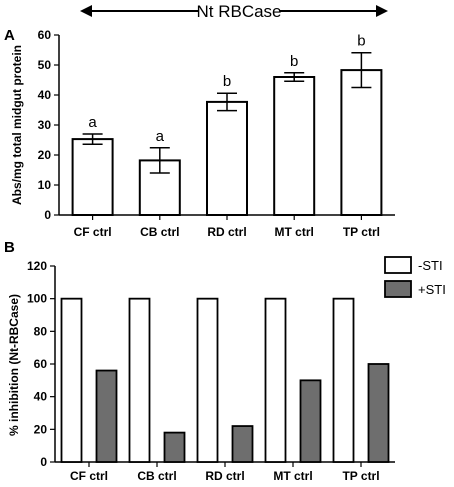  Describe the element at coordinates (45, 65) in the screenshot. I see `y-tick-label: 50` at that location.